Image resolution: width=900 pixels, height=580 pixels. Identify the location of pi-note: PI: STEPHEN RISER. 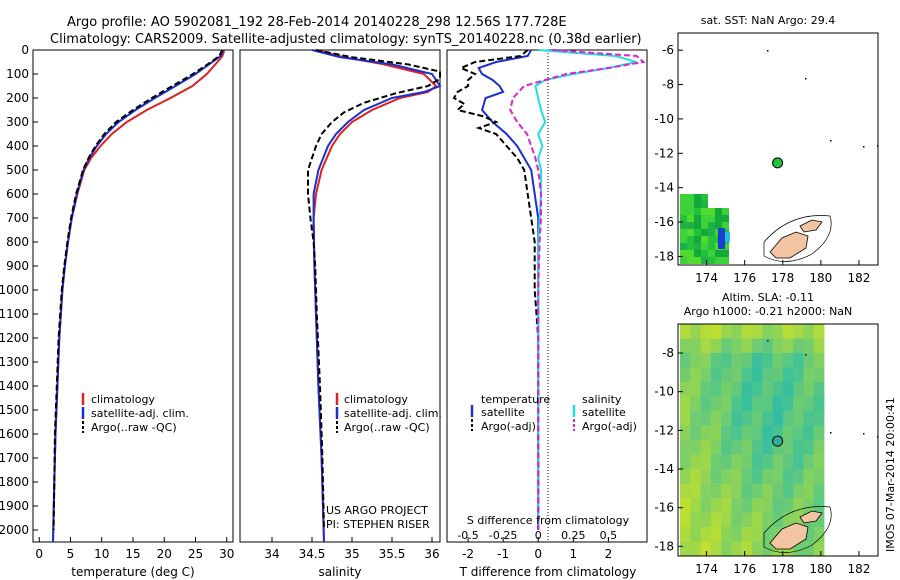
(378, 524).